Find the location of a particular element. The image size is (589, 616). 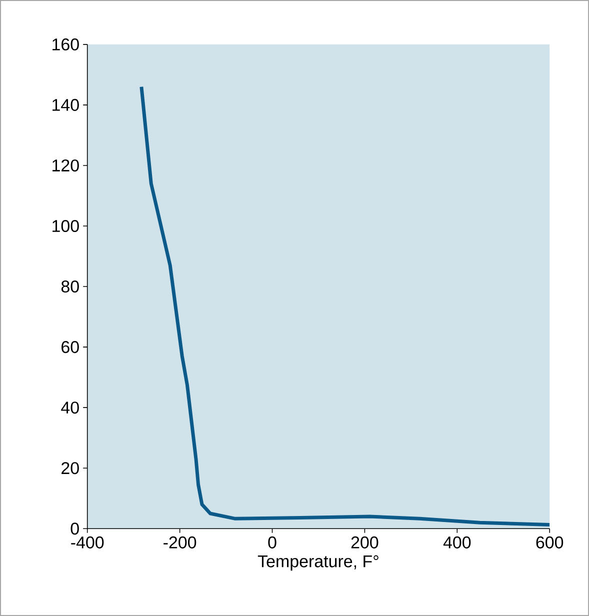

x-tick-label: -400 is located at coordinates (87, 542).